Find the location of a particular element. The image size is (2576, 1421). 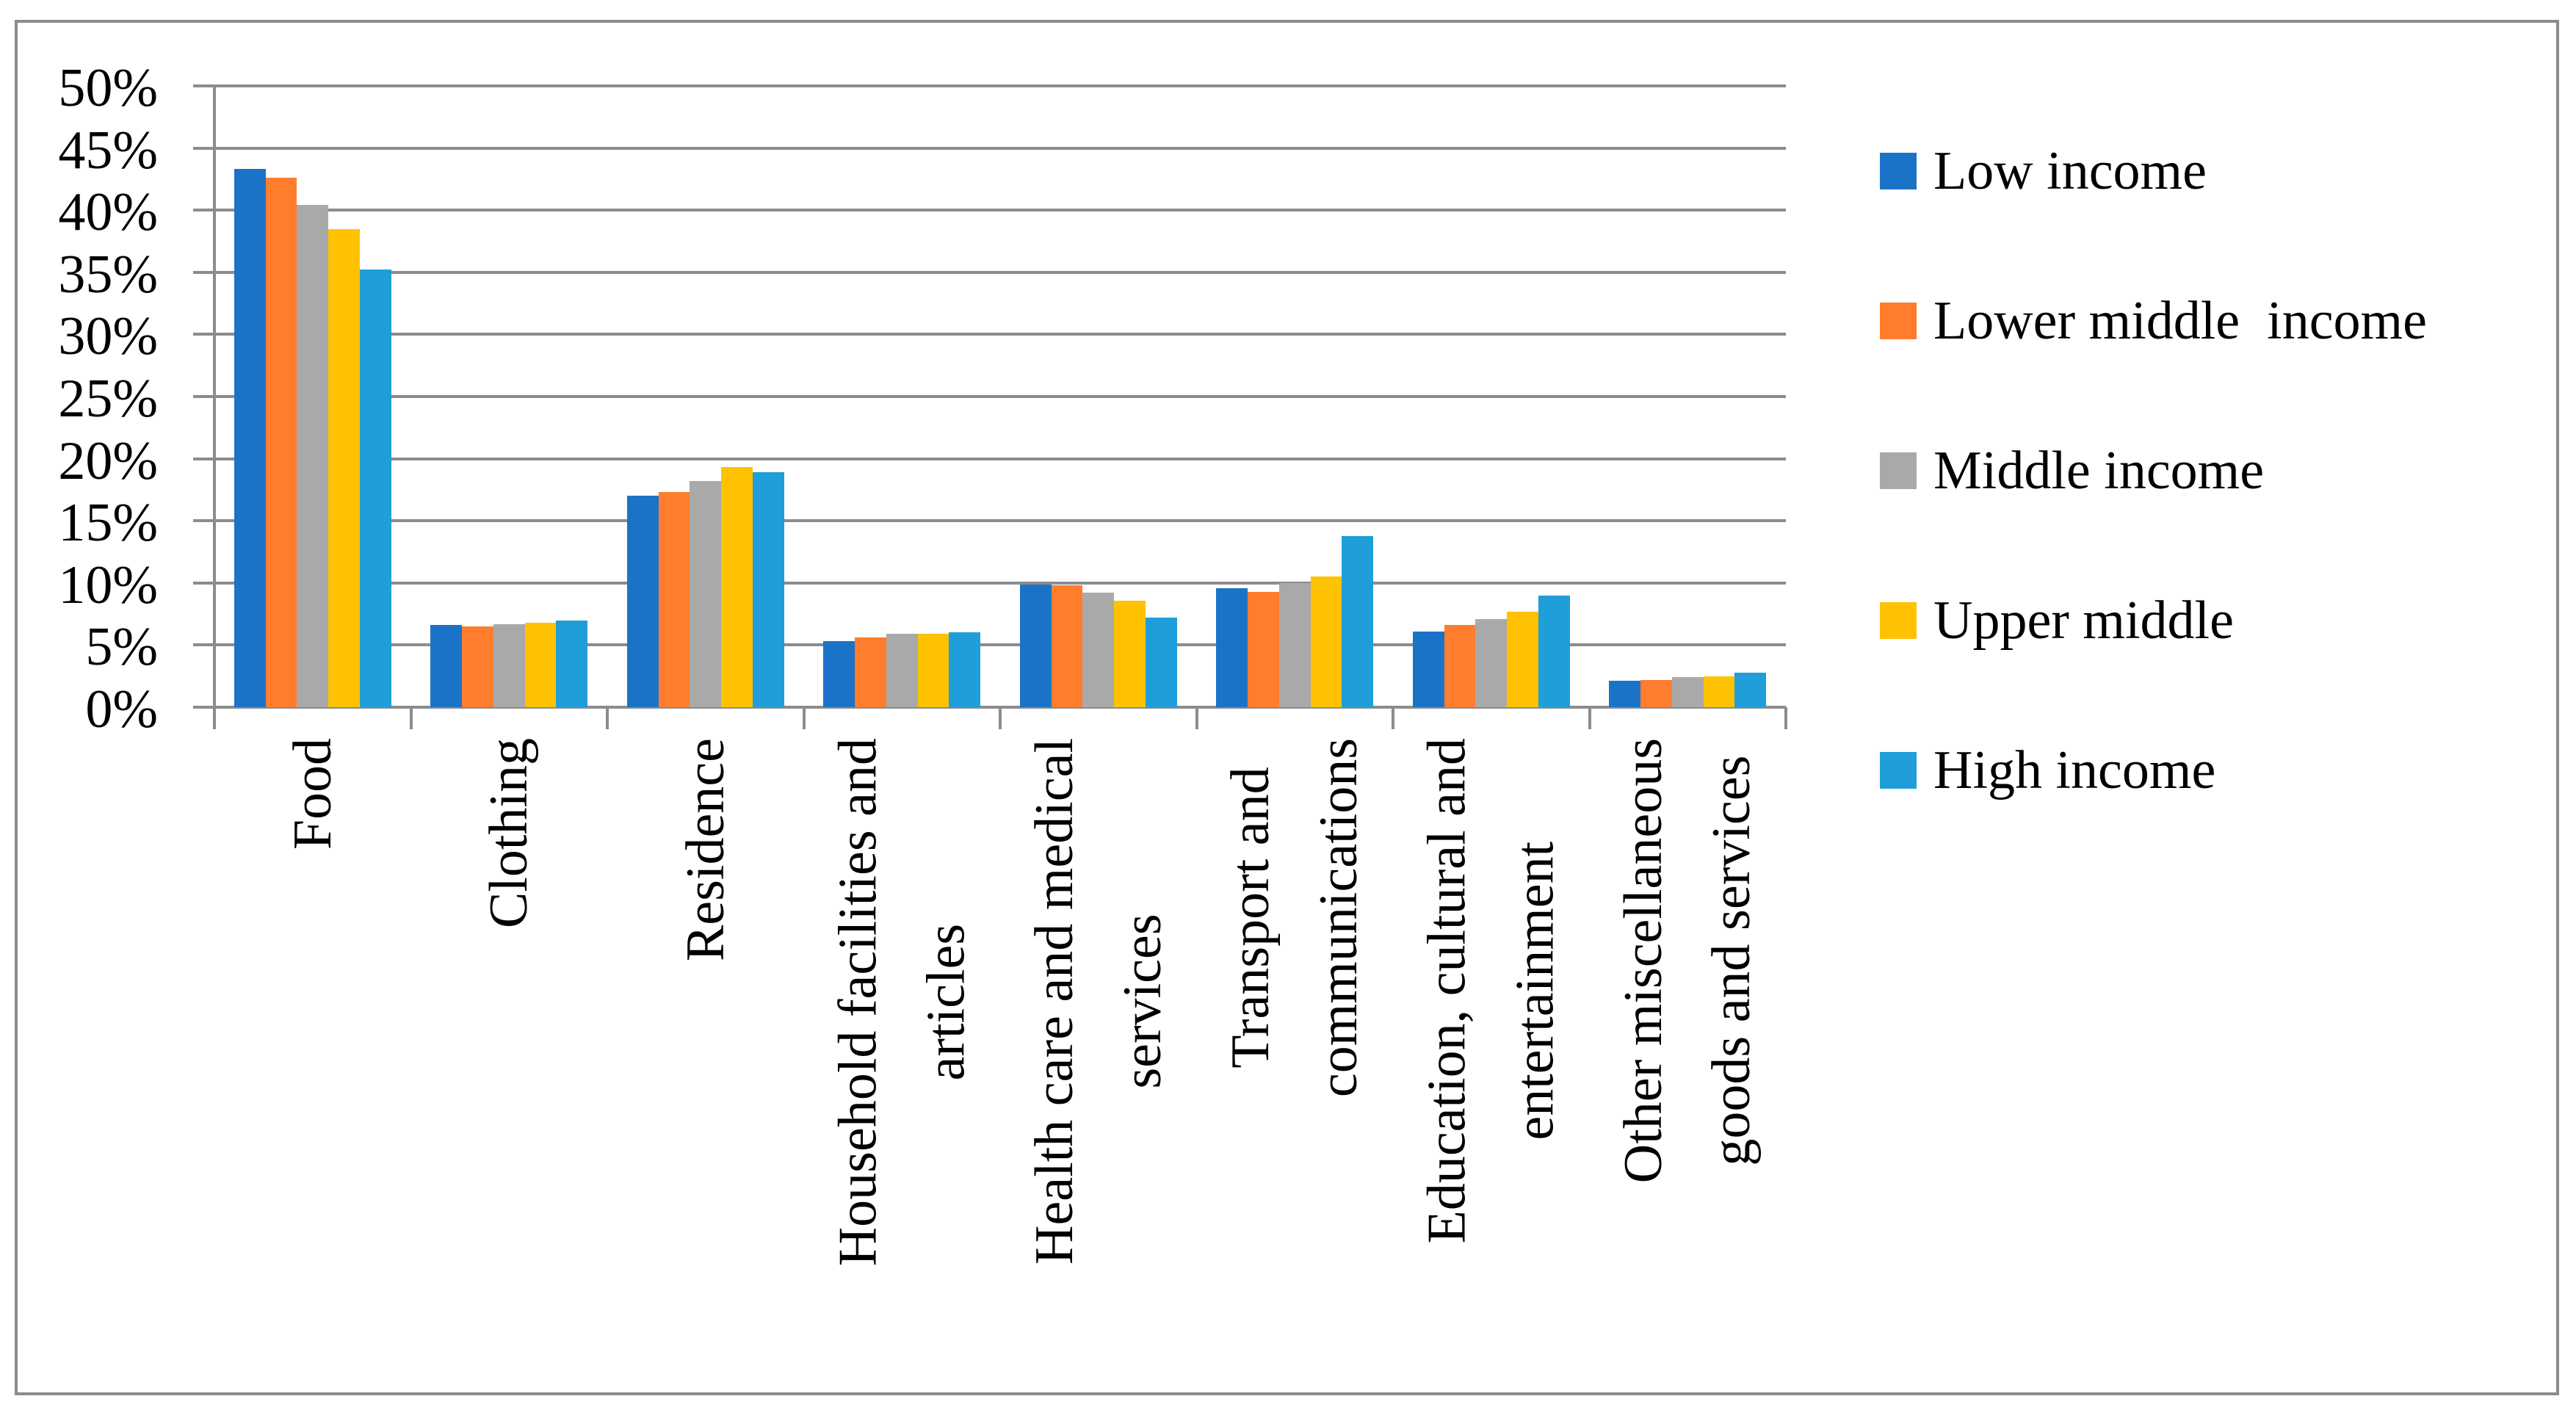

bar-high-income-cat2 is located at coordinates (572, 663).